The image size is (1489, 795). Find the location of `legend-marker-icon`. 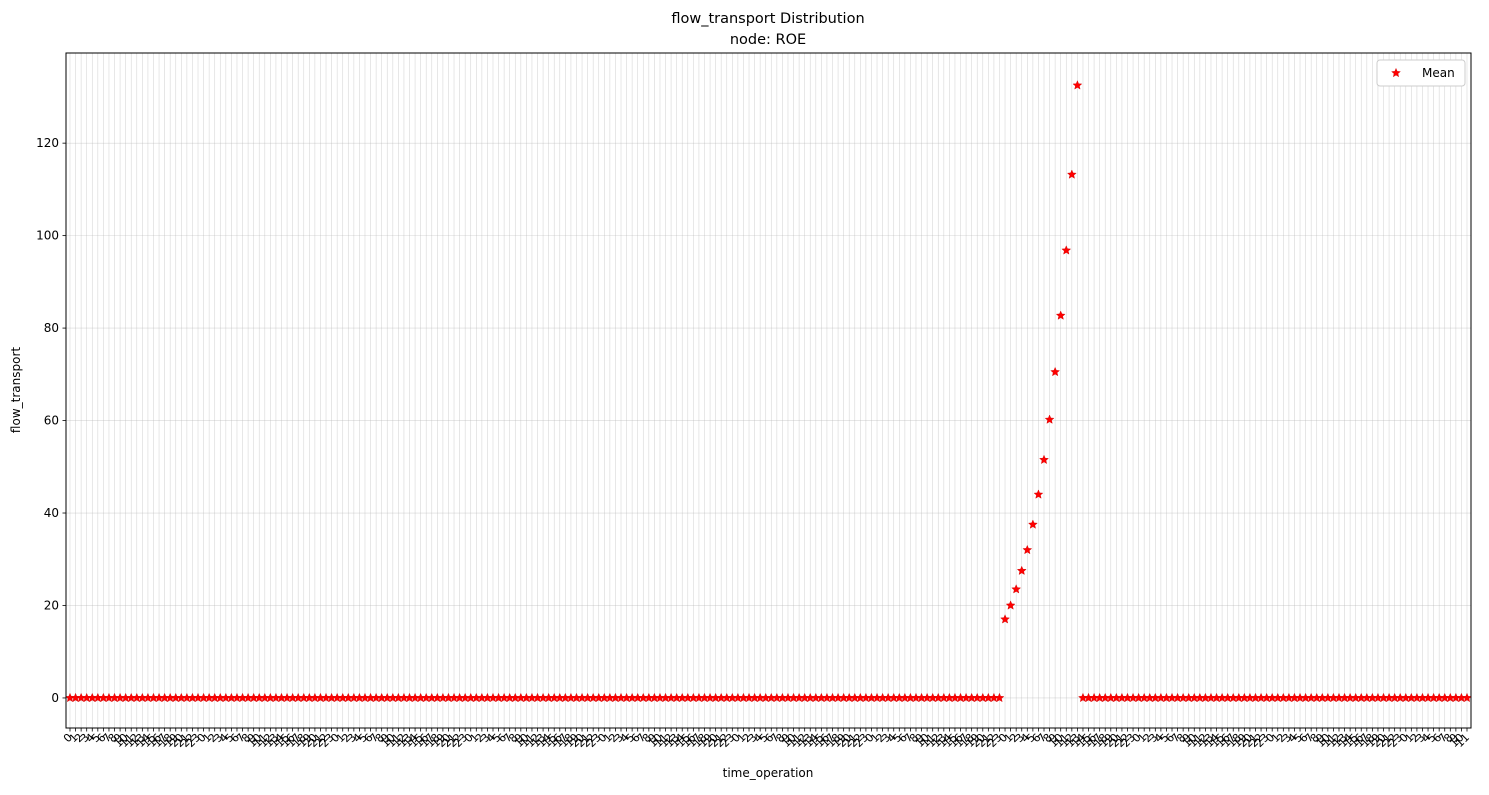

legend-marker-icon is located at coordinates (1396, 72).